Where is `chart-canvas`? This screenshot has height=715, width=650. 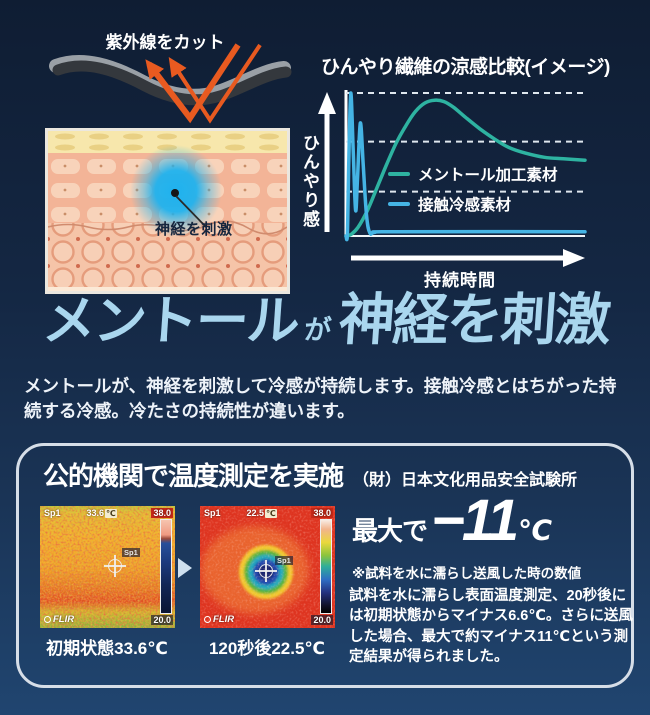
chart-canvas is located at coordinates (452, 178).